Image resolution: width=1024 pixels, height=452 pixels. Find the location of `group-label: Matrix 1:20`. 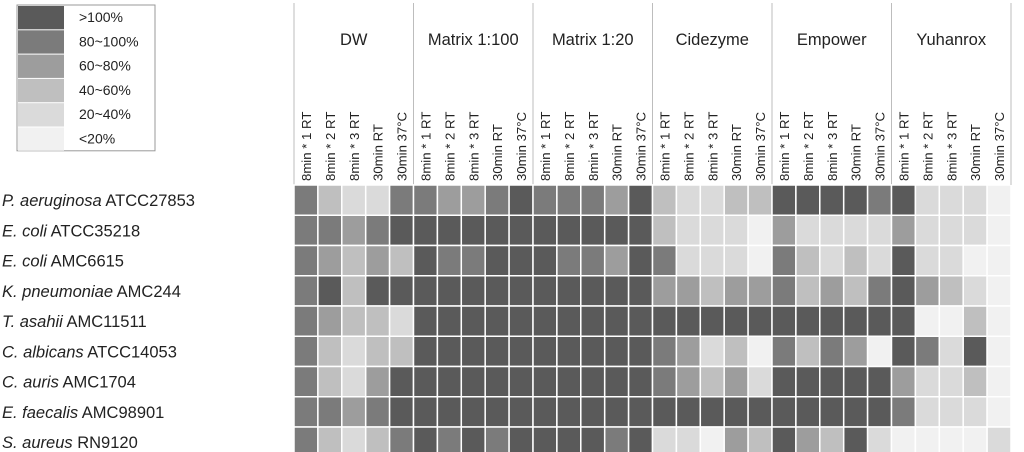

group-label: Matrix 1:20 is located at coordinates (593, 40).